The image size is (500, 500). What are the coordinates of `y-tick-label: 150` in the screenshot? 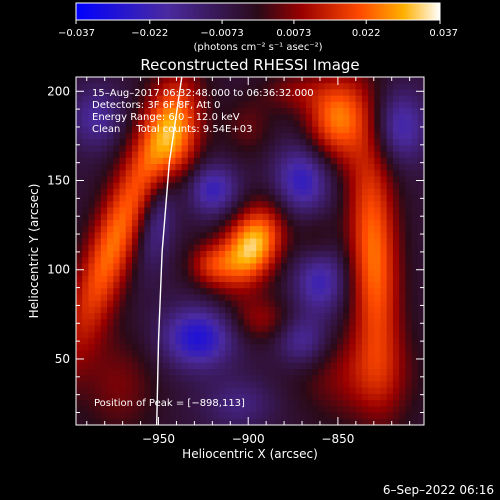 It's located at (58, 181).